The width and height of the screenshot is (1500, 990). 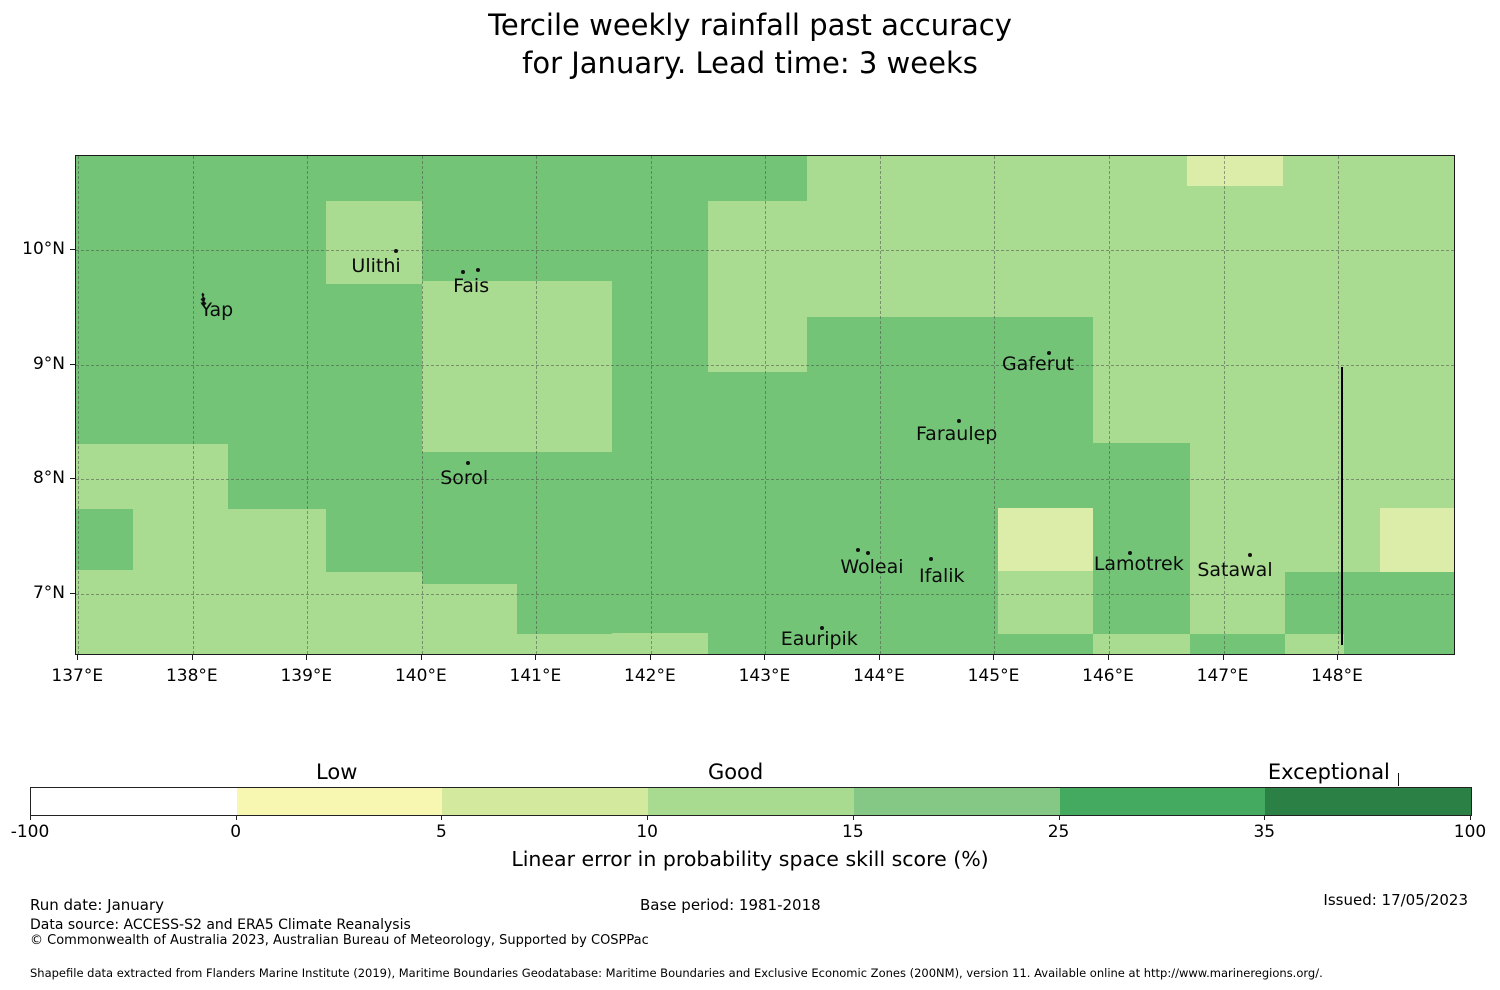 What do you see at coordinates (191, 676) in the screenshot?
I see `x-axis-tick-label: 138°E` at bounding box center [191, 676].